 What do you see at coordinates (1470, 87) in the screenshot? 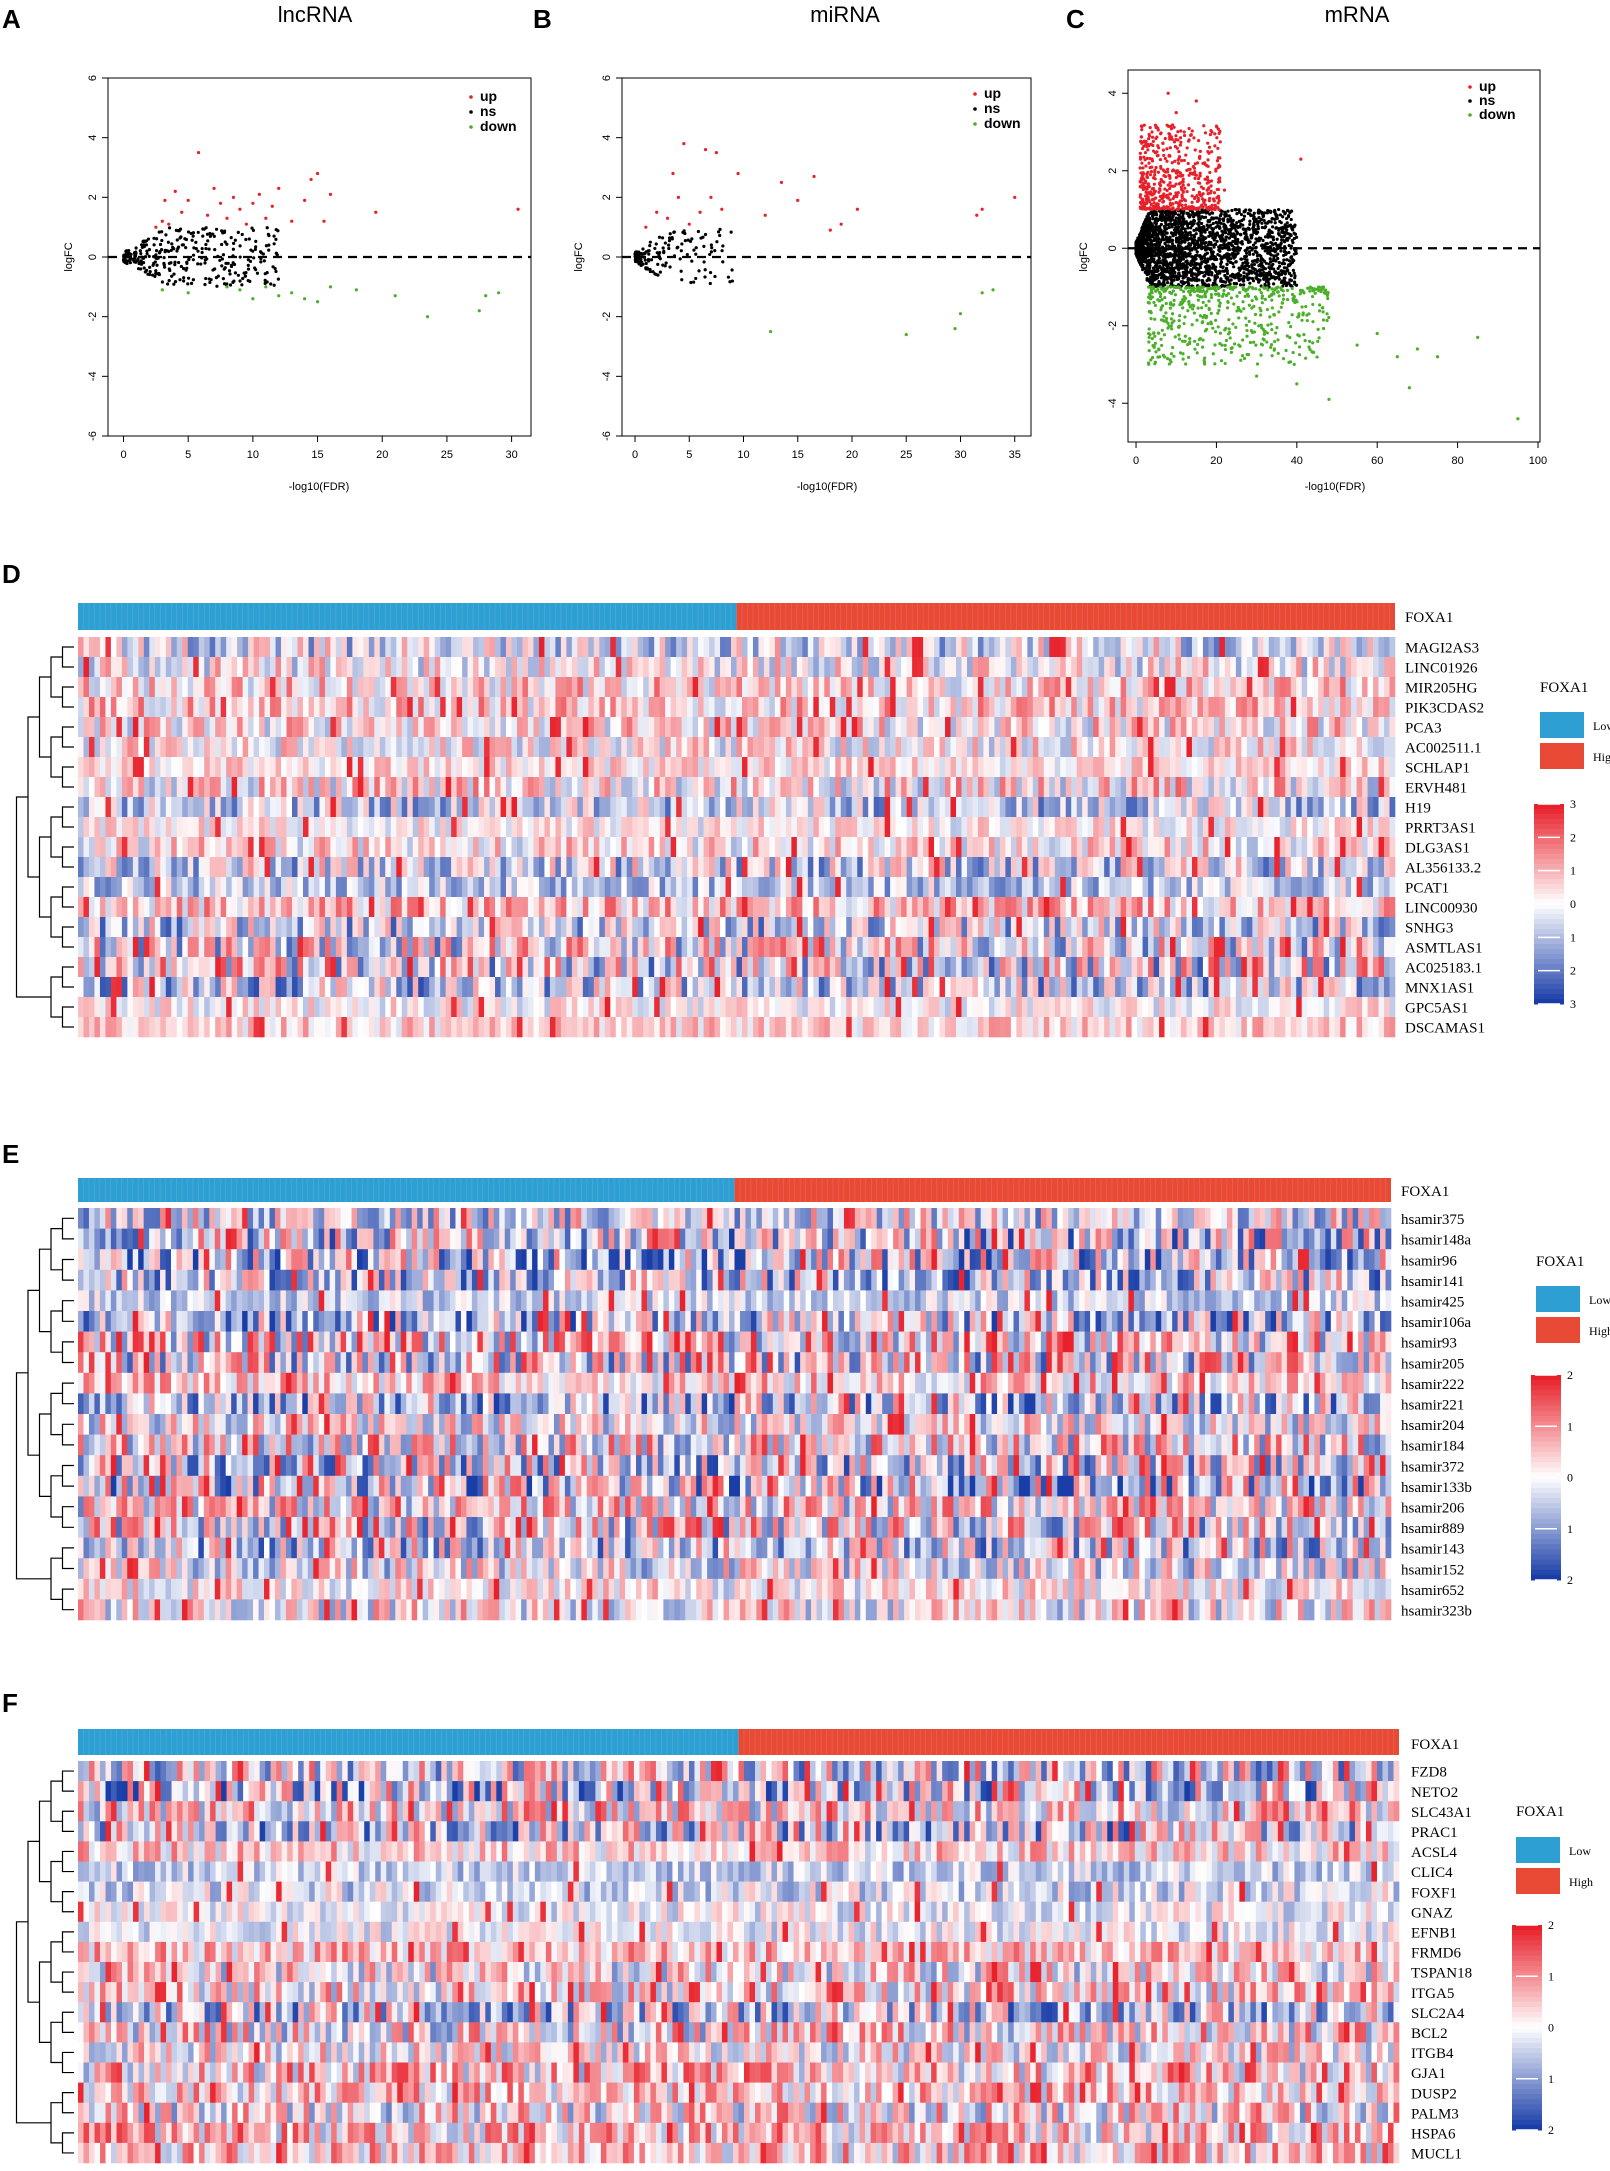
I see `legend-up-marker` at bounding box center [1470, 87].